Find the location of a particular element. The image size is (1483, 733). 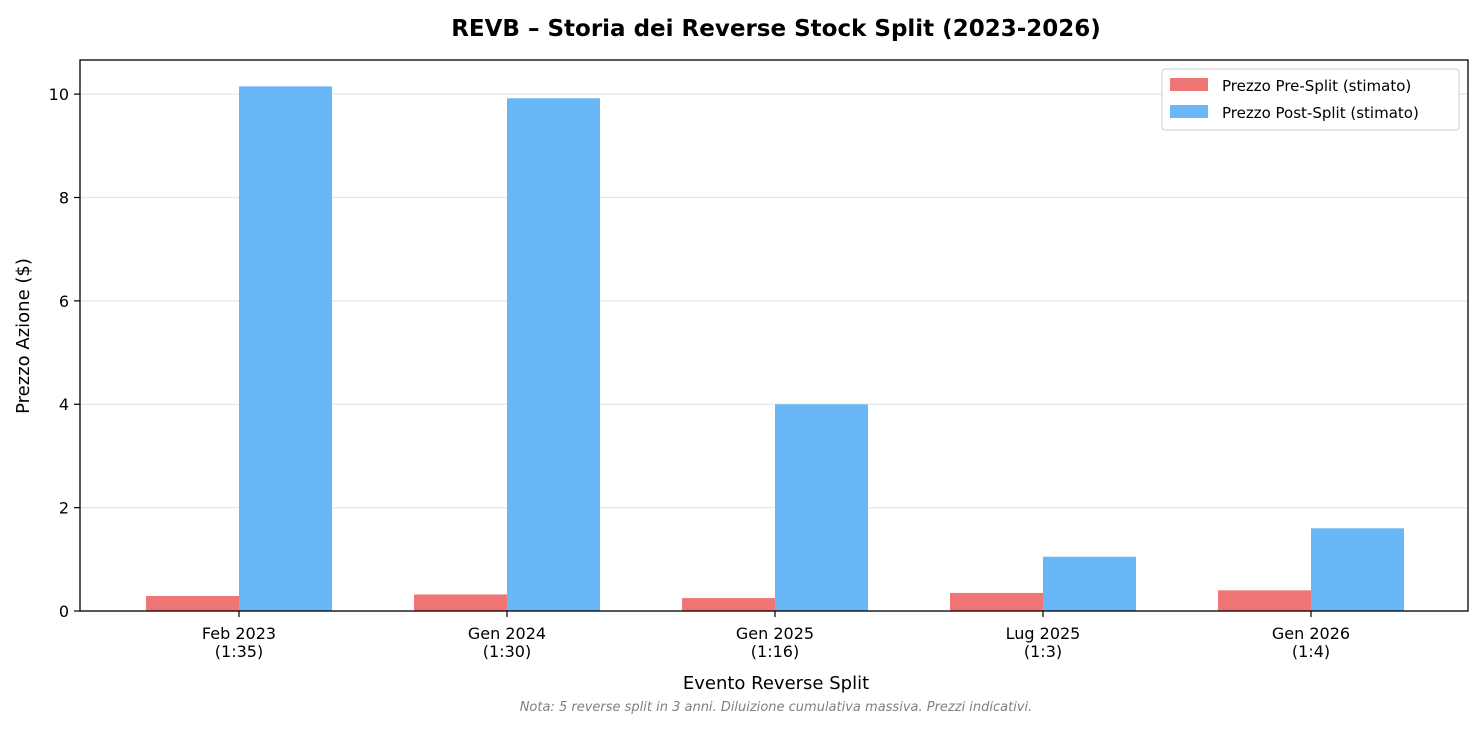

x-tick-label-3-line-1: (1:3) is located at coordinates (1043, 651).